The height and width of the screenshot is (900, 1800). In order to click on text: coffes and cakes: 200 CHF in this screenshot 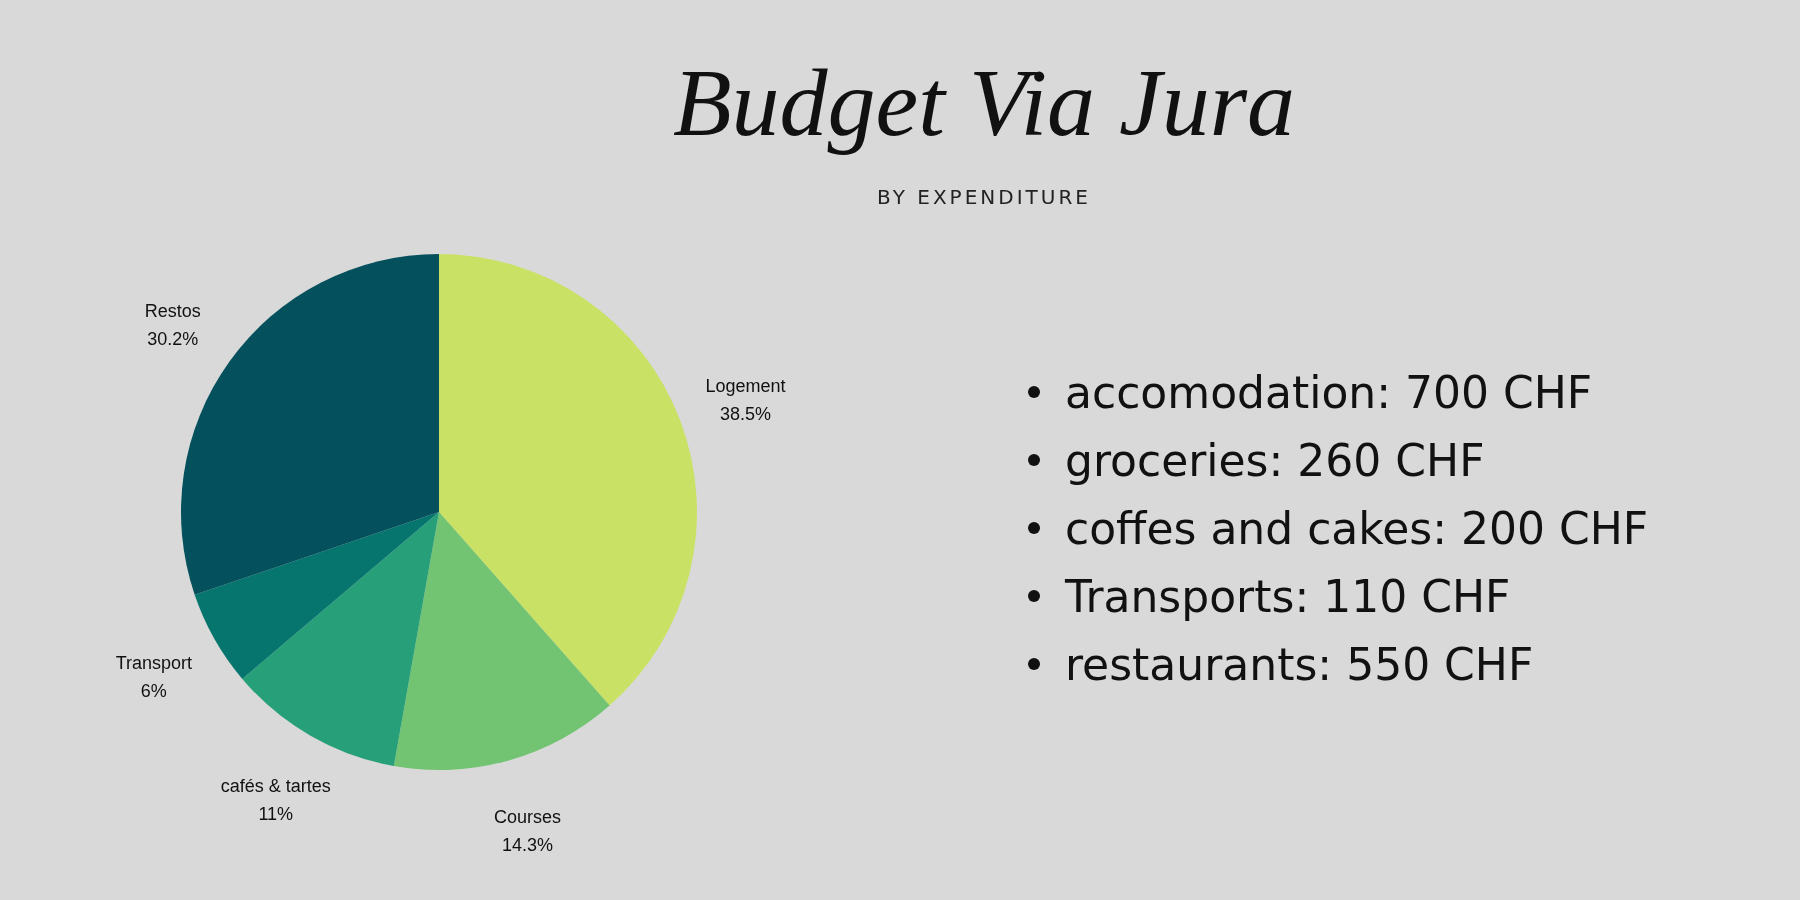, I will do `click(1357, 528)`.